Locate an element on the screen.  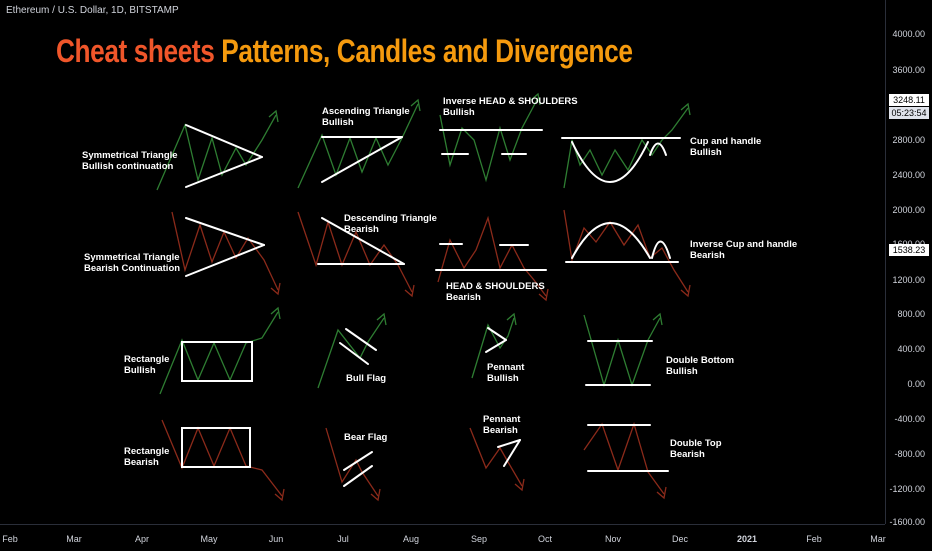
label-inv-cup: Inverse Cup and handle Bearish is located at coordinates (744, 250).